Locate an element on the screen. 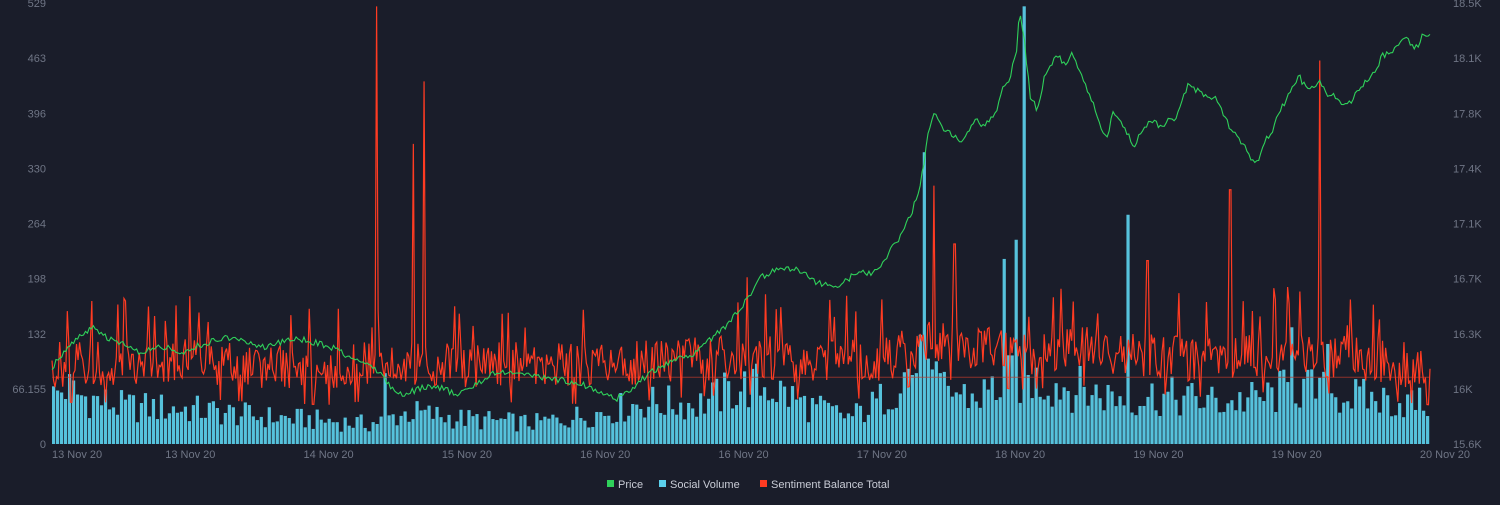 This screenshot has height=505, width=1500. right-axis-tick-label: 16.7K is located at coordinates (1467, 280).